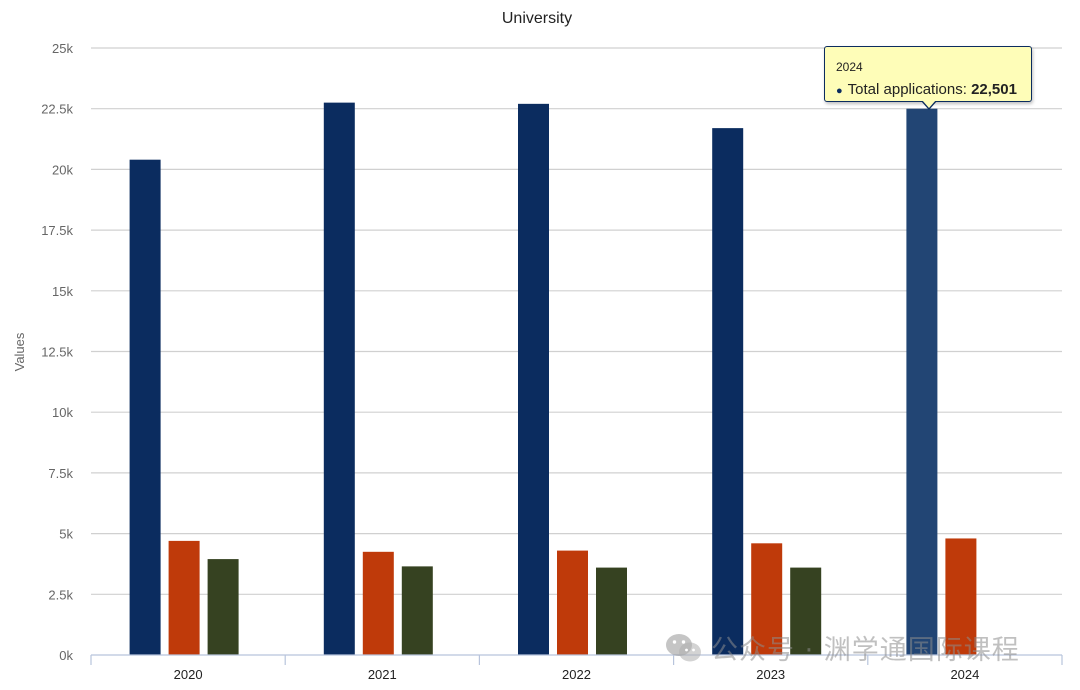 This screenshot has height=690, width=1080. What do you see at coordinates (66, 534) in the screenshot?
I see `y-tick-label: 5k` at bounding box center [66, 534].